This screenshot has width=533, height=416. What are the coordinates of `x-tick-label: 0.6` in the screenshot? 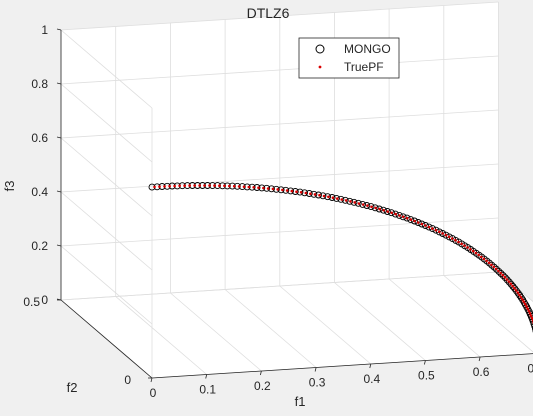 It's located at (481, 372).